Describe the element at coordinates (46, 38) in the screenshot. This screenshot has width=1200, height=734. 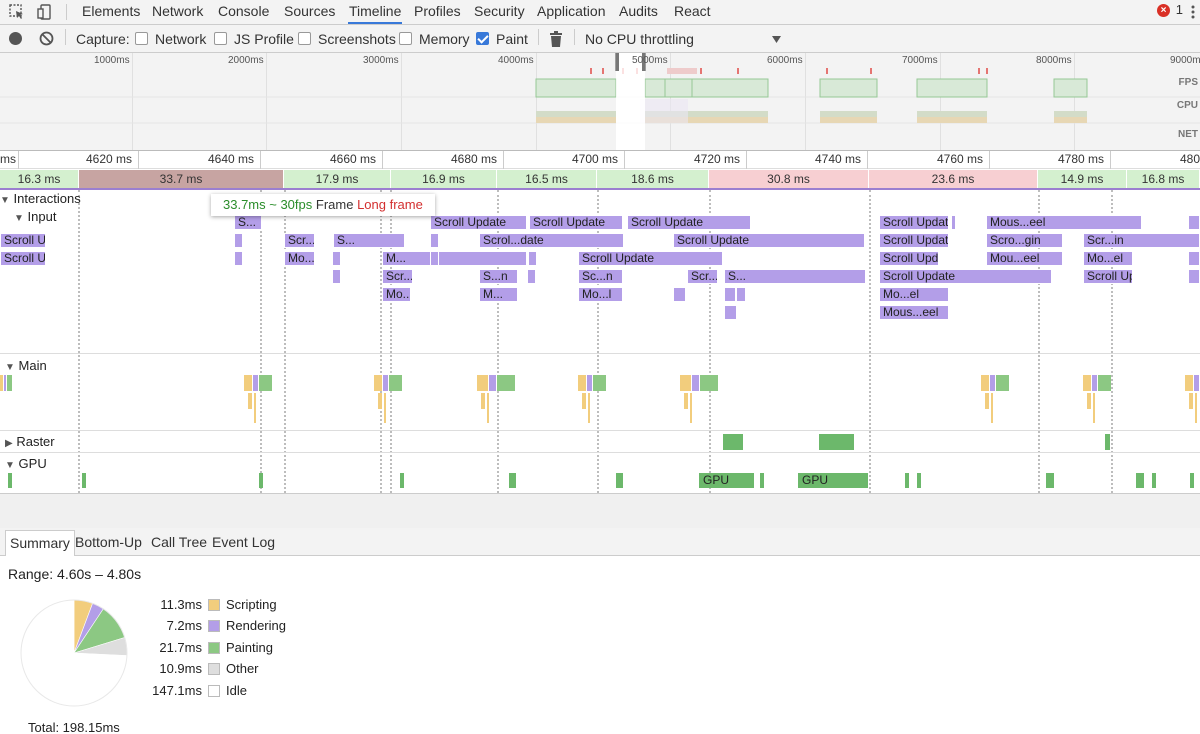
I see `clear-icon` at that location.